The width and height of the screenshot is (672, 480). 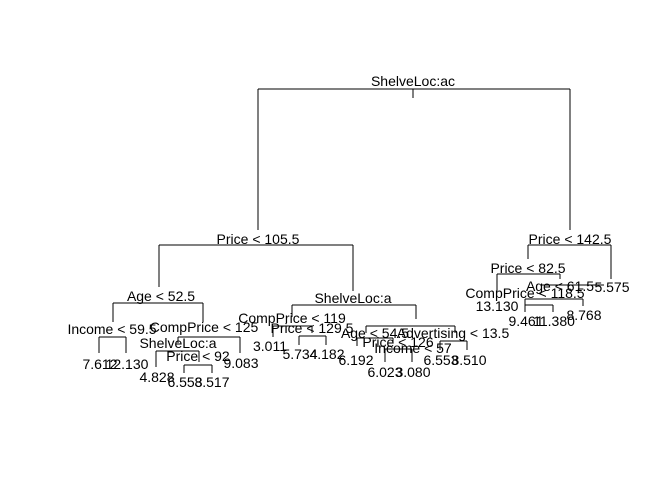 What do you see at coordinates (240, 363) in the screenshot?
I see `leaf-value: 9.083` at bounding box center [240, 363].